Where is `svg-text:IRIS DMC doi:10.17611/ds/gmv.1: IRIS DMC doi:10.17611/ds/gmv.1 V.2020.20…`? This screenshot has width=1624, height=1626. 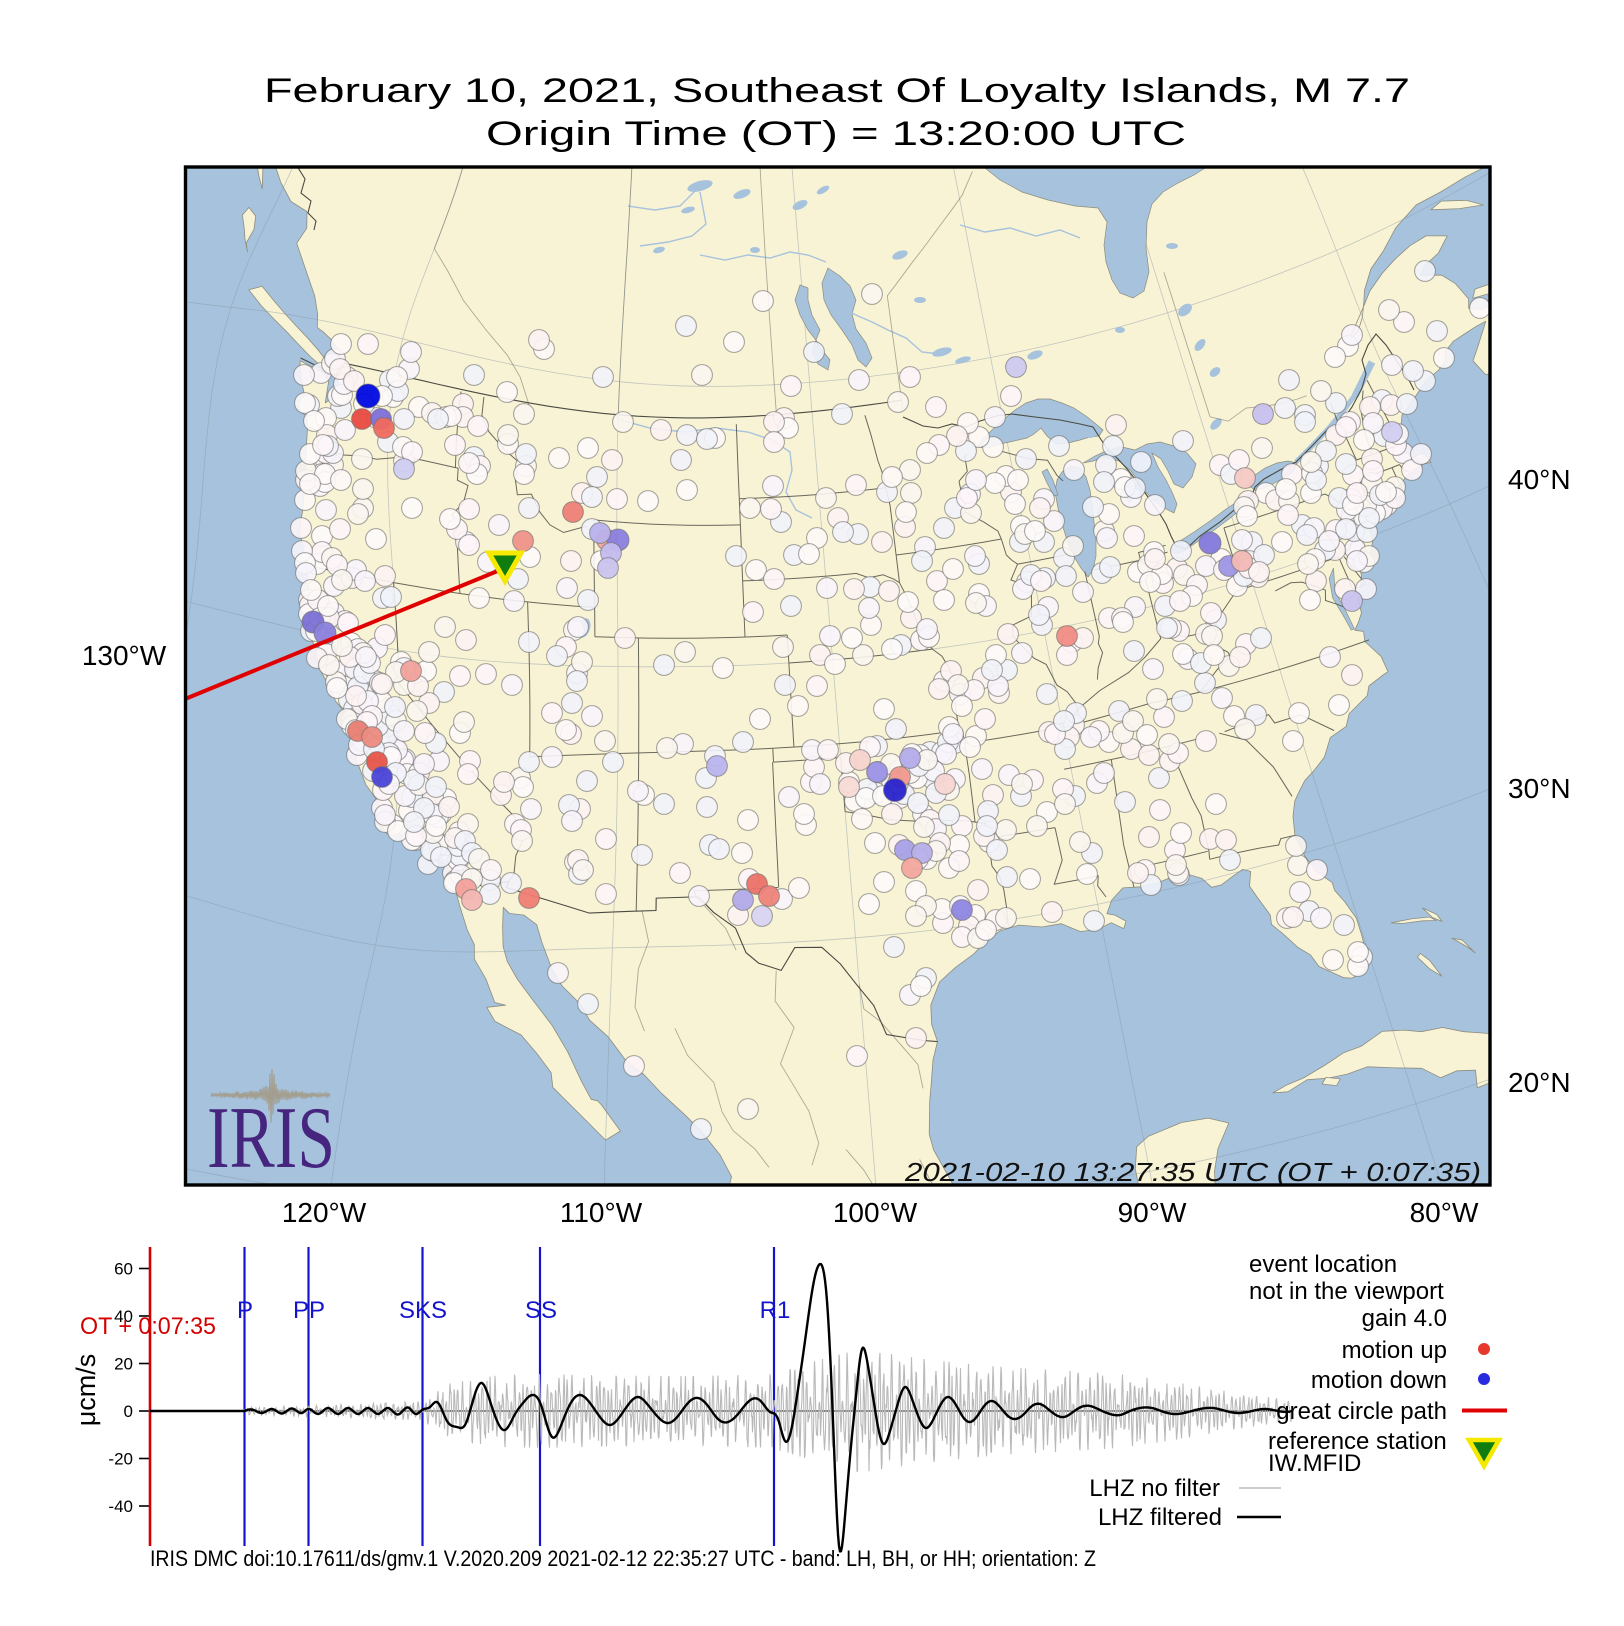 svg-text:IRIS DMC doi:10.17611/ds/gmv.1: IRIS DMC doi:10.17611/ds/gmv.1 V.2020.20… is located at coordinates (623, 1558).